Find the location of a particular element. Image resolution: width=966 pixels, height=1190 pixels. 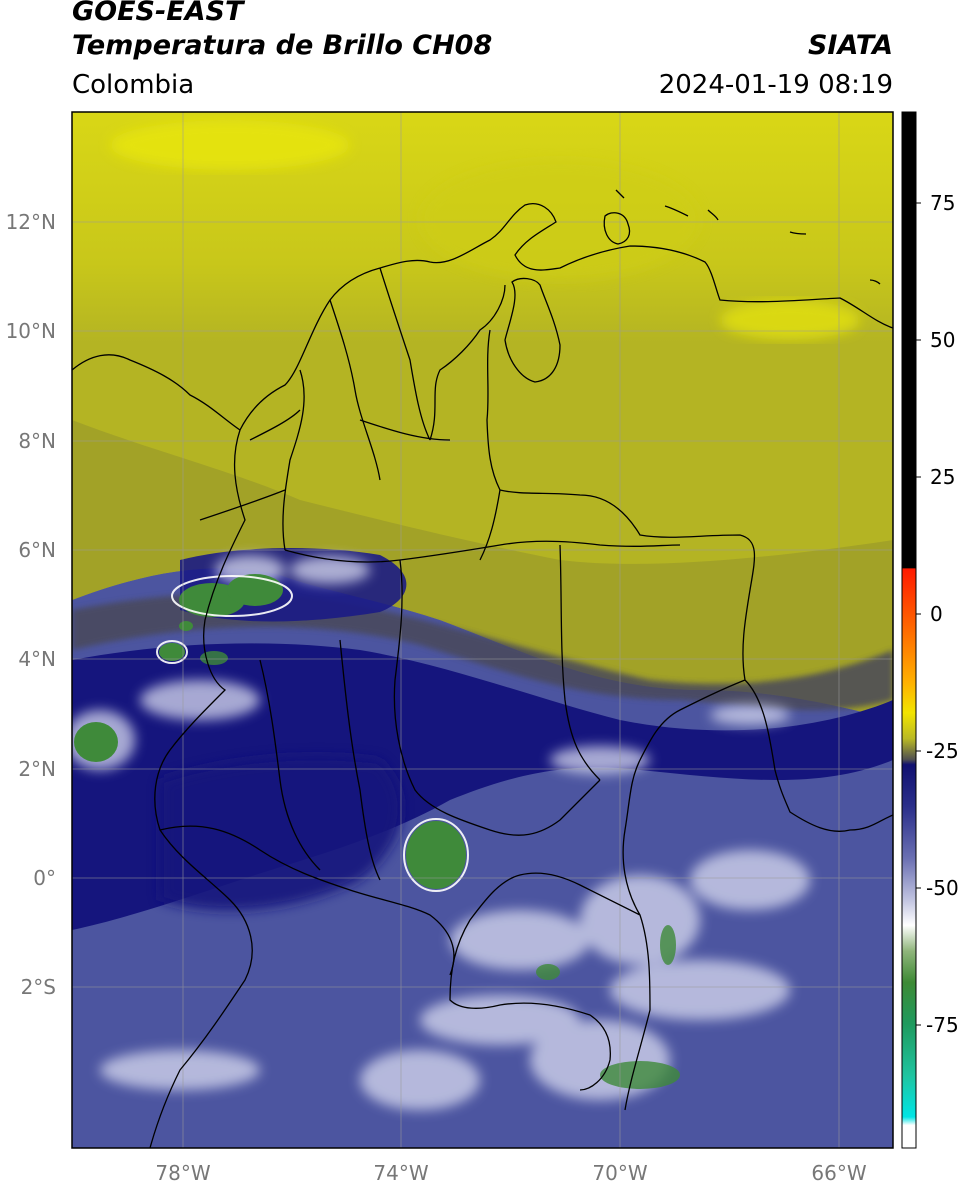

source-label: SIATA is located at coordinates (850, 45).